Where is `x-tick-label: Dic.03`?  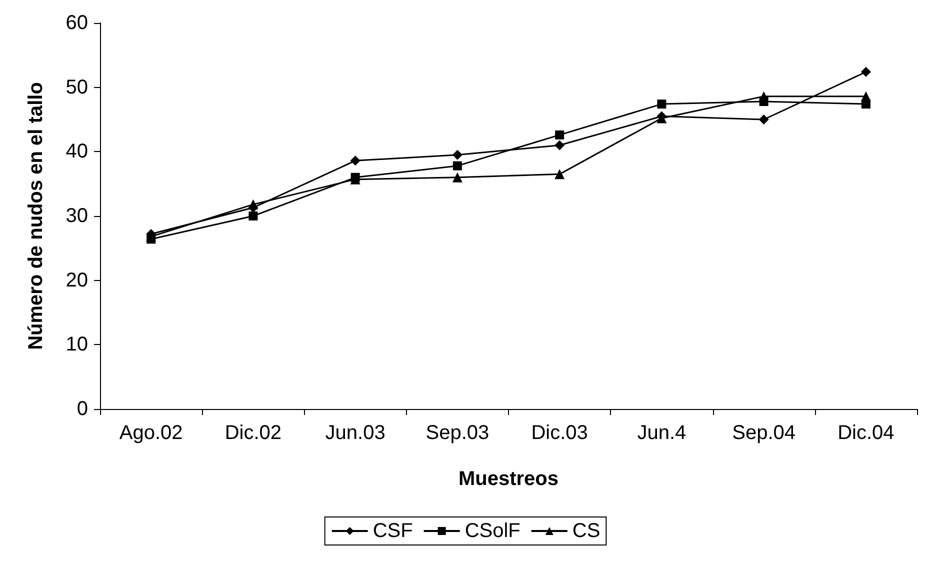
x-tick-label: Dic.03 is located at coordinates (559, 433).